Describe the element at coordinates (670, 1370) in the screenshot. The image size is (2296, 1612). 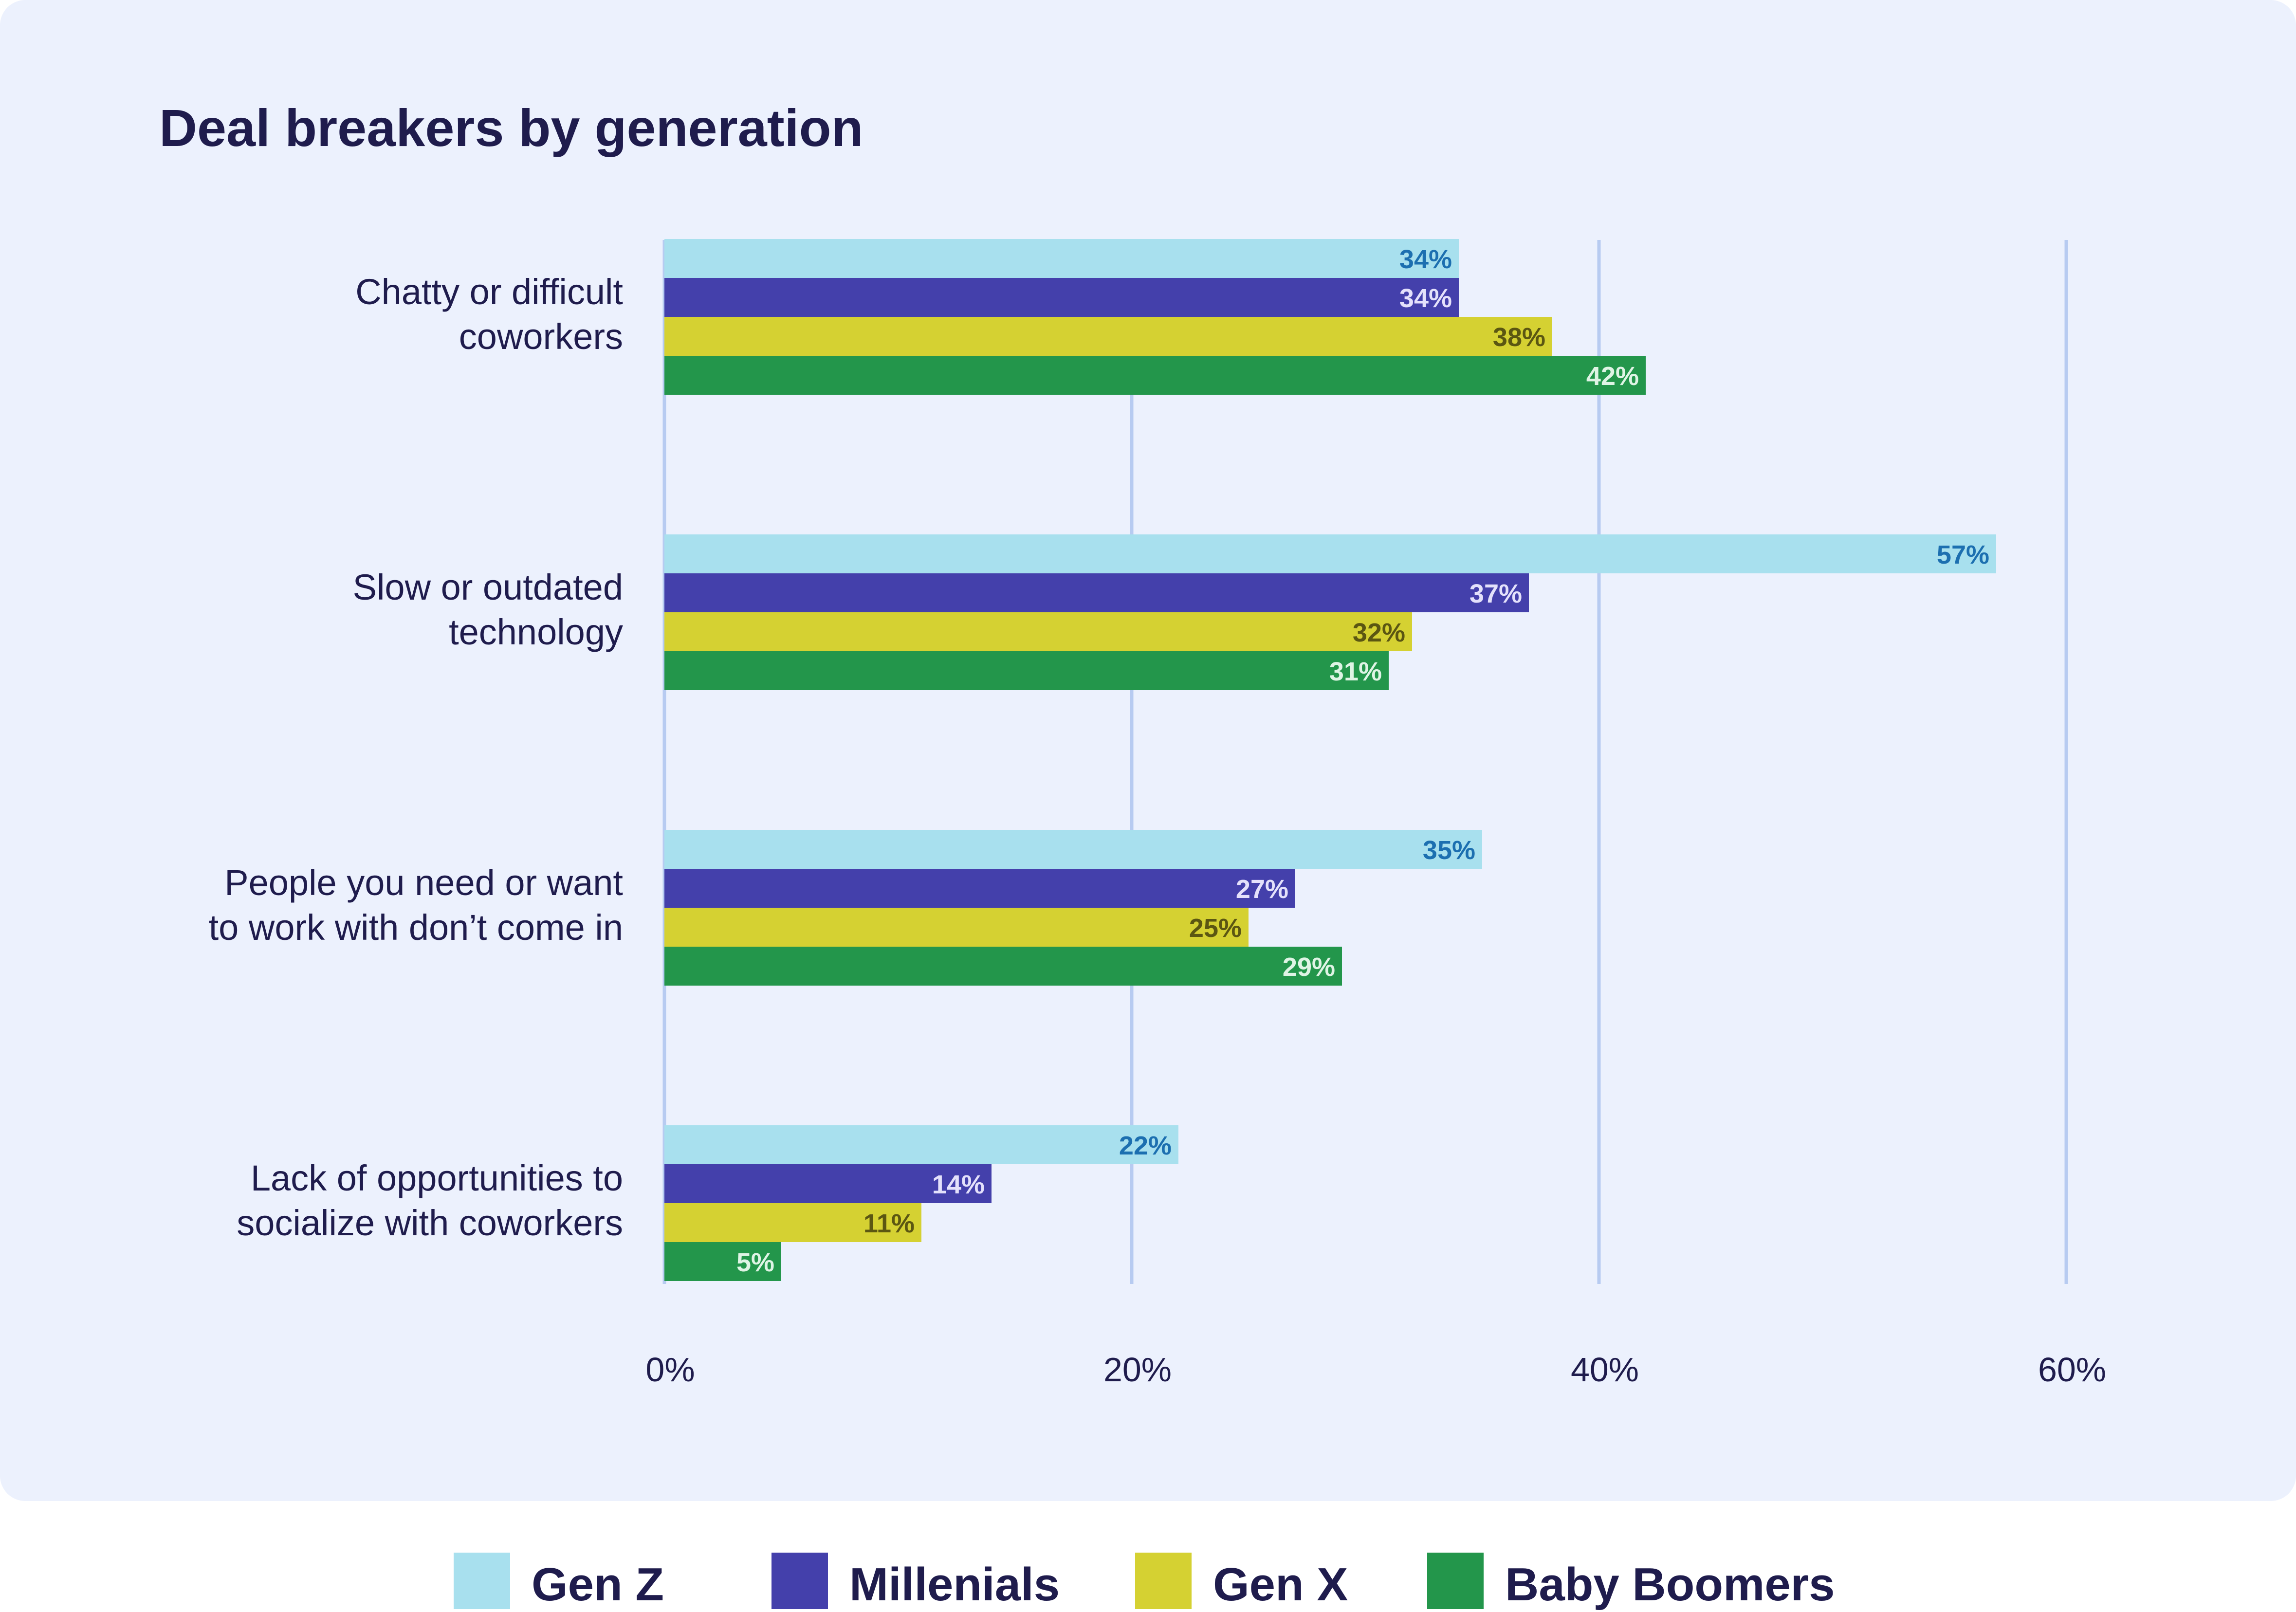
I see `x-tick-label: 0%` at that location.